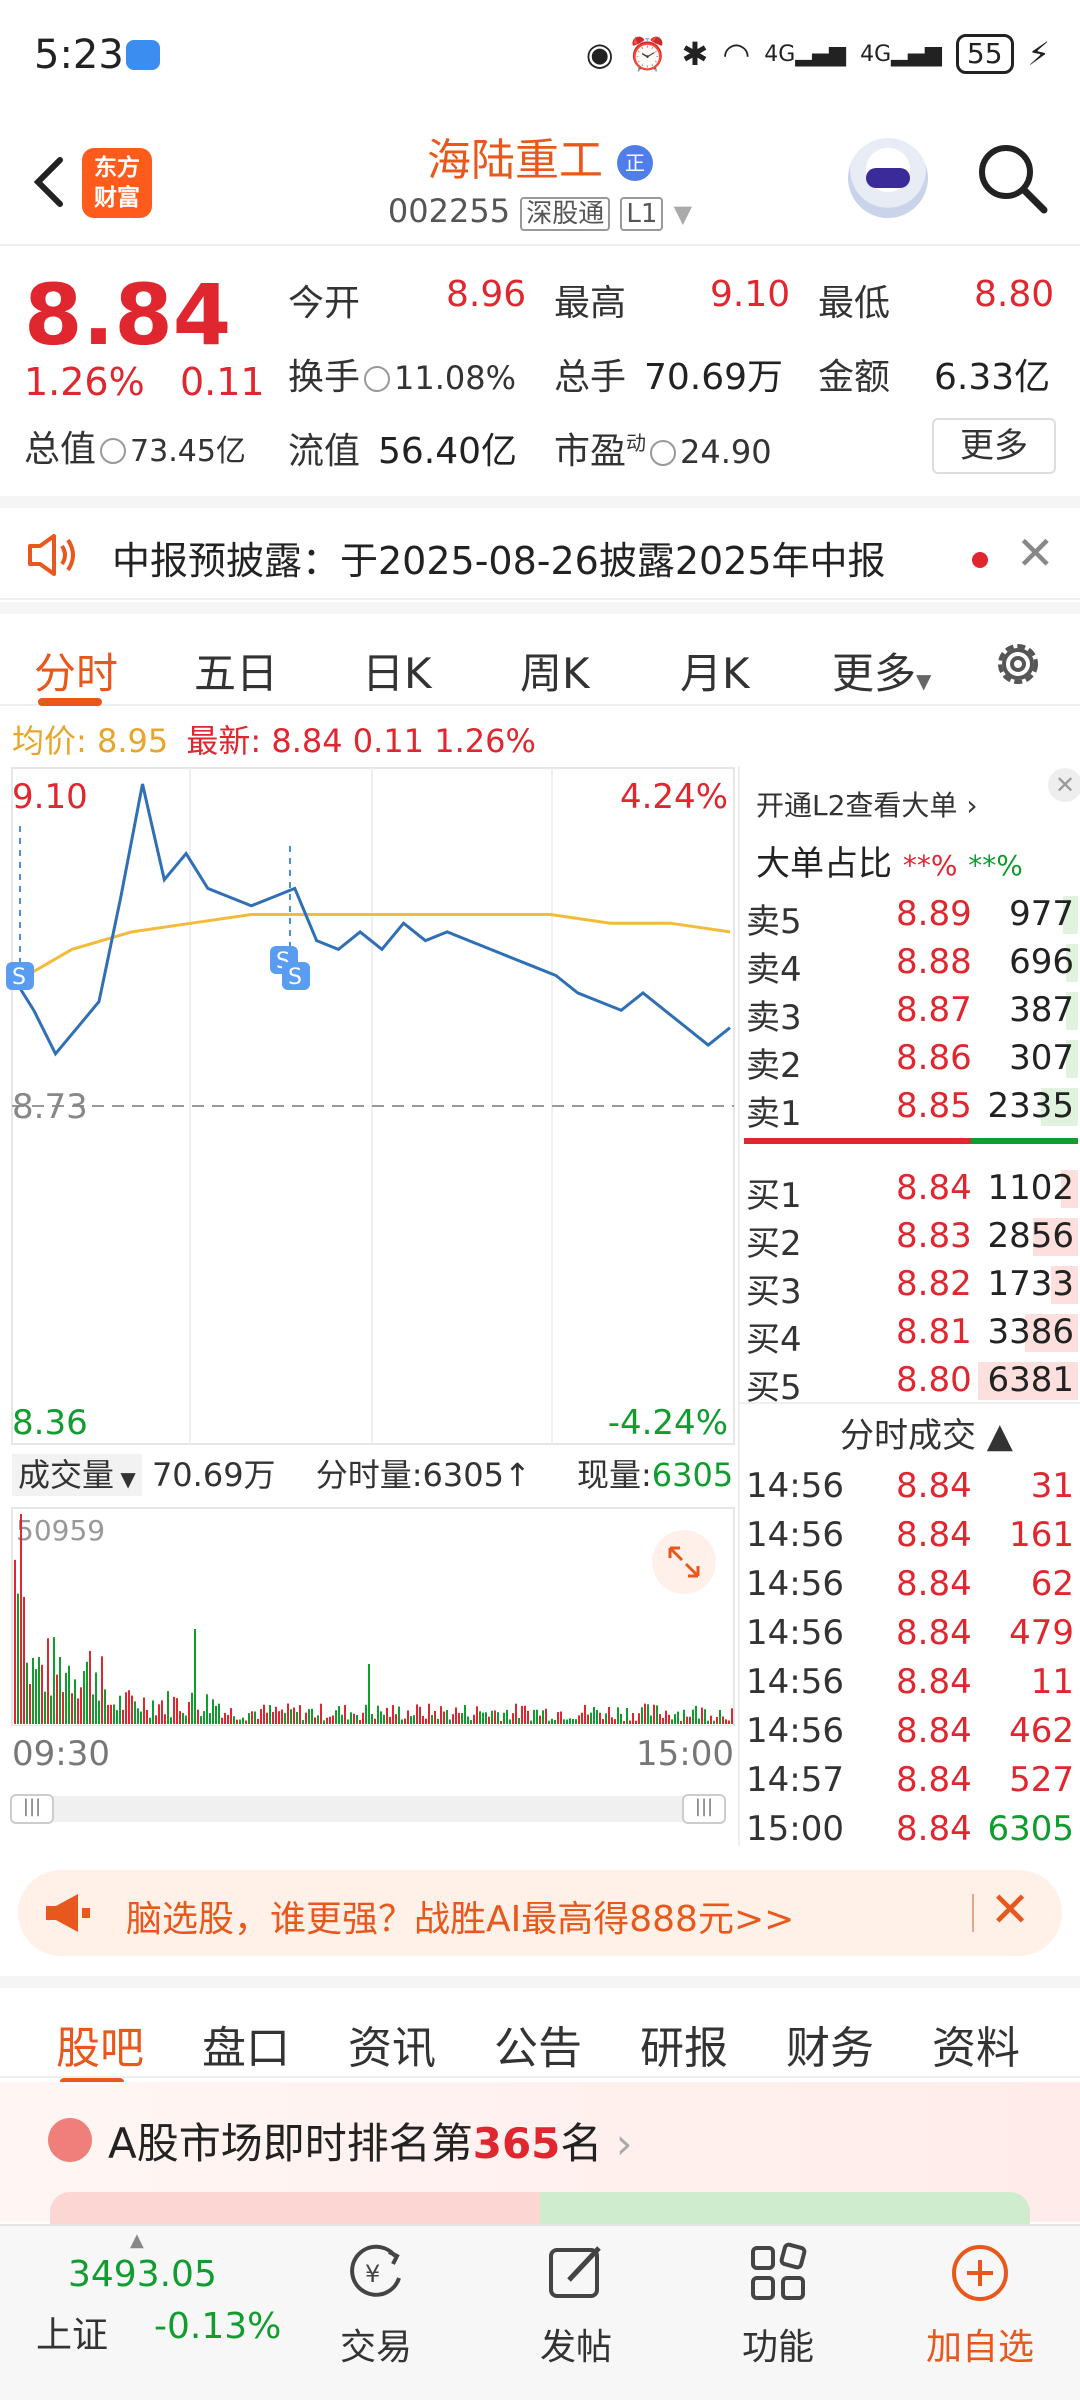 This screenshot has height=2400, width=1080. What do you see at coordinates (246, 2048) in the screenshot?
I see `tab-handicap: 盘口` at bounding box center [246, 2048].